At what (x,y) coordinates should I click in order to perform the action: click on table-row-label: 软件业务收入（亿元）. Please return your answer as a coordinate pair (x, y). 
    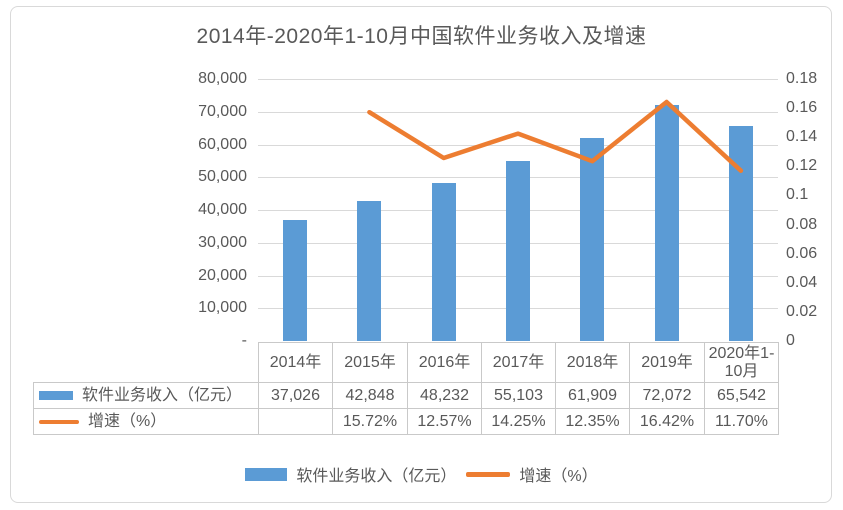
    Looking at the image, I should click on (146, 395).